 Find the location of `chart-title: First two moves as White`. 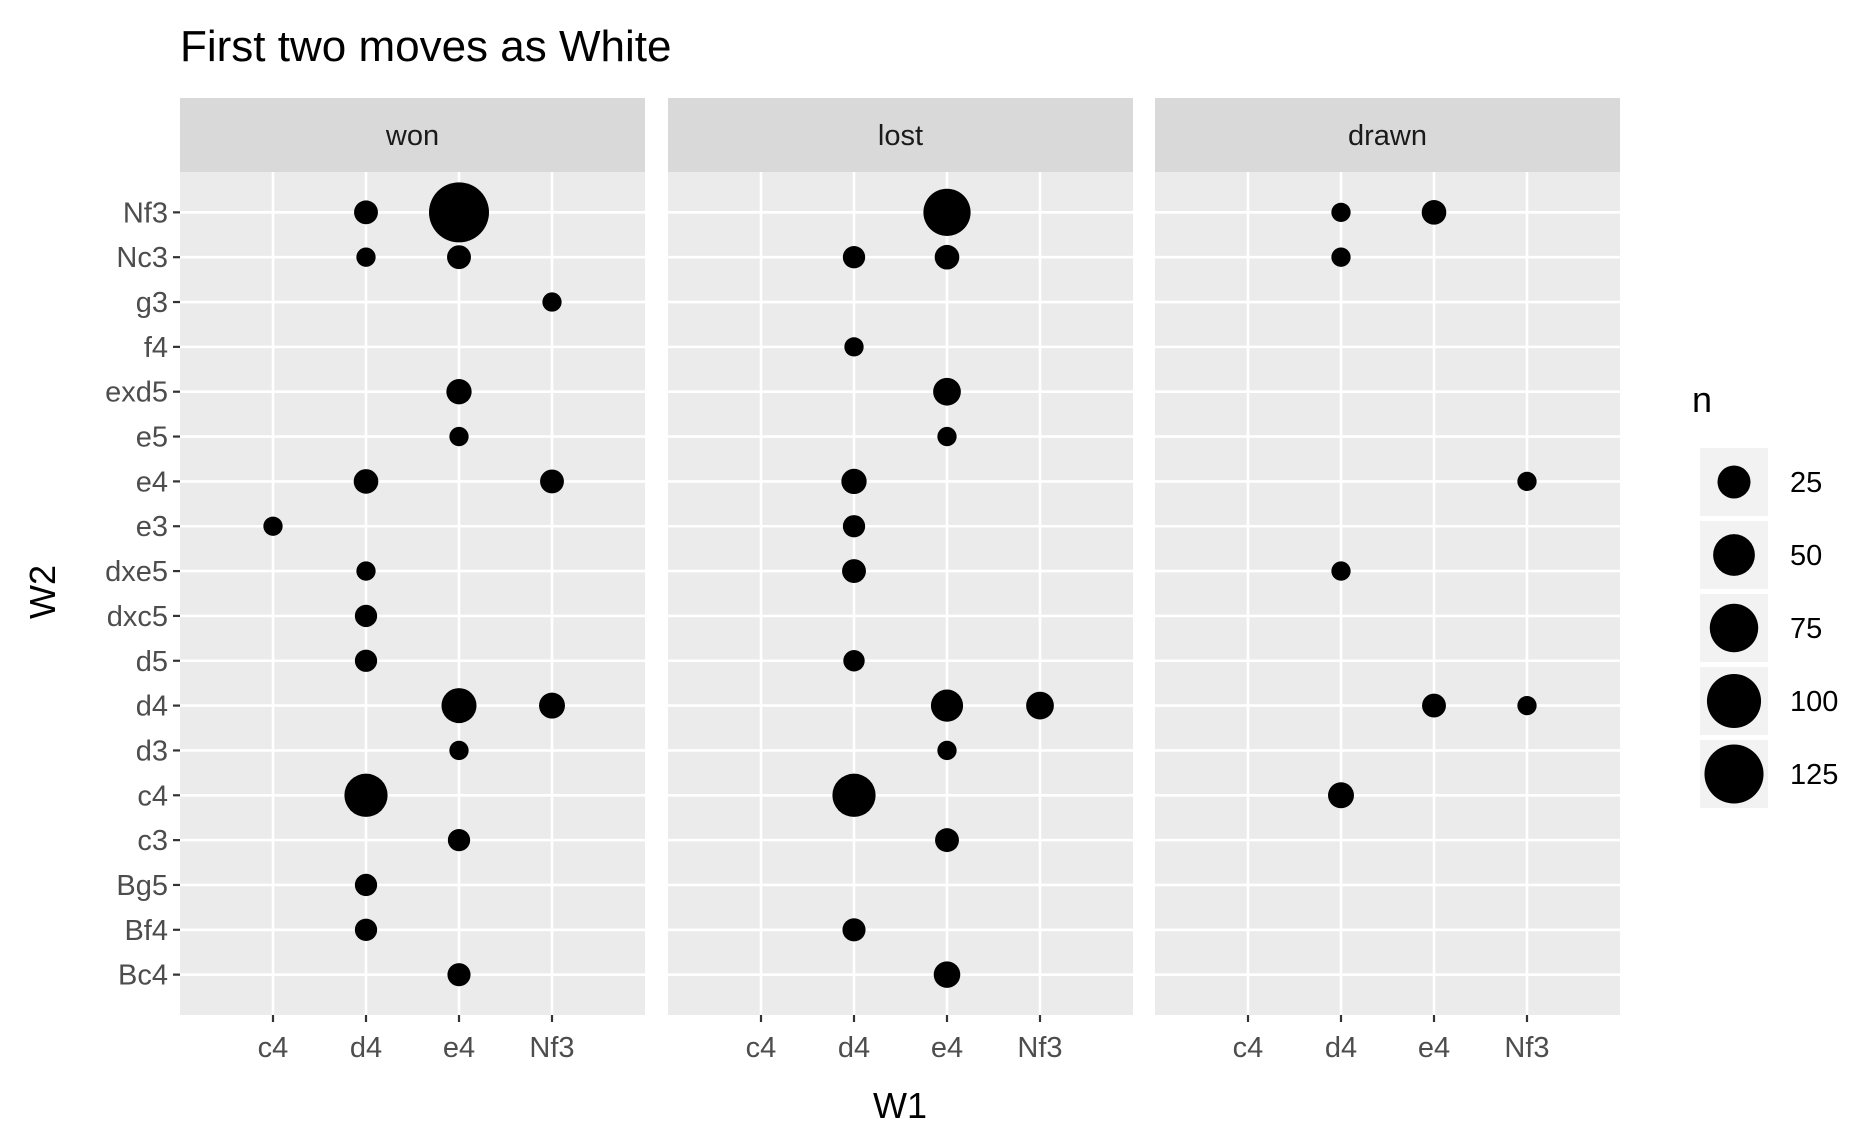

chart-title: First two moves as White is located at coordinates (425, 46).